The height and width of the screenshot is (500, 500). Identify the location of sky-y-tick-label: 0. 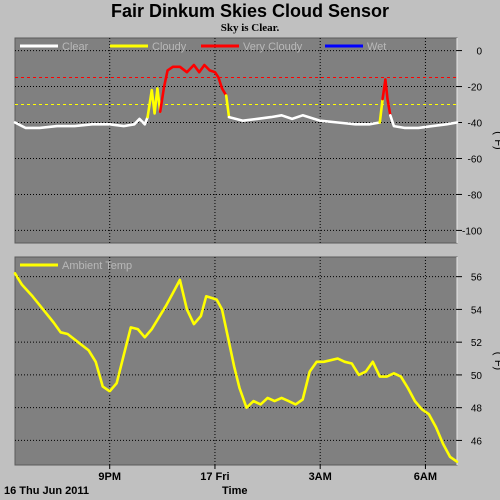
(479, 52).